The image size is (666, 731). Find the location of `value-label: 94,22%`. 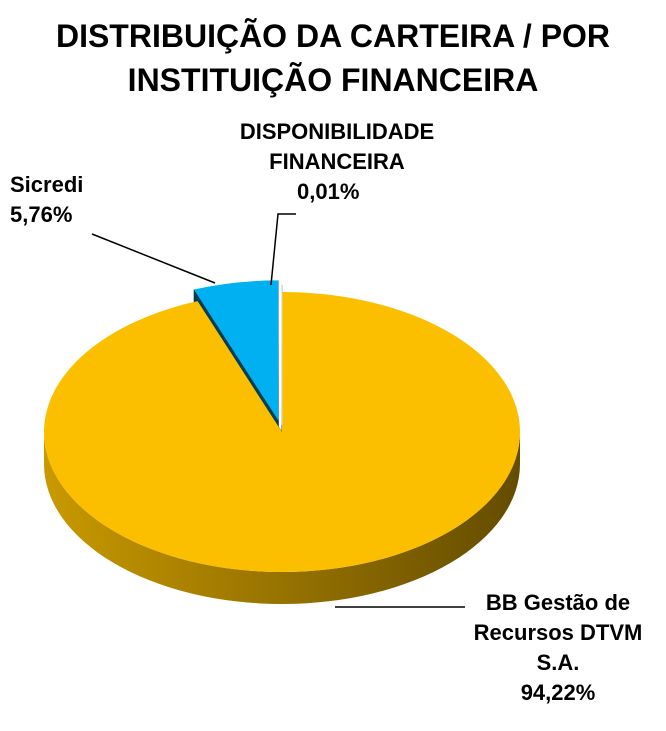

value-label: 94,22% is located at coordinates (558, 692).